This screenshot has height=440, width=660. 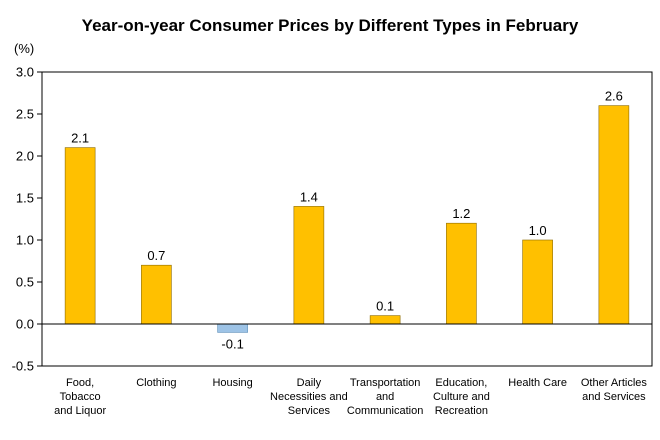 What do you see at coordinates (156, 383) in the screenshot?
I see `category-label: Clothing` at bounding box center [156, 383].